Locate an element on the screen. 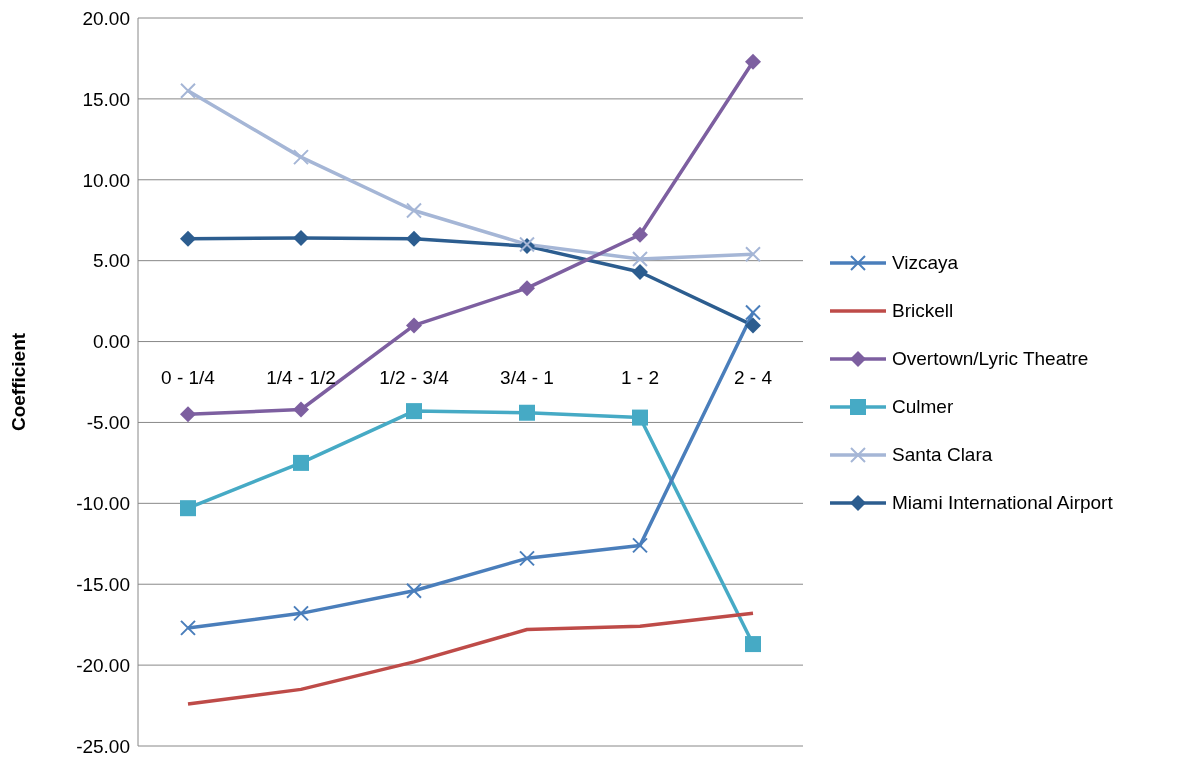  legend-label: Santa Clara is located at coordinates (942, 455).